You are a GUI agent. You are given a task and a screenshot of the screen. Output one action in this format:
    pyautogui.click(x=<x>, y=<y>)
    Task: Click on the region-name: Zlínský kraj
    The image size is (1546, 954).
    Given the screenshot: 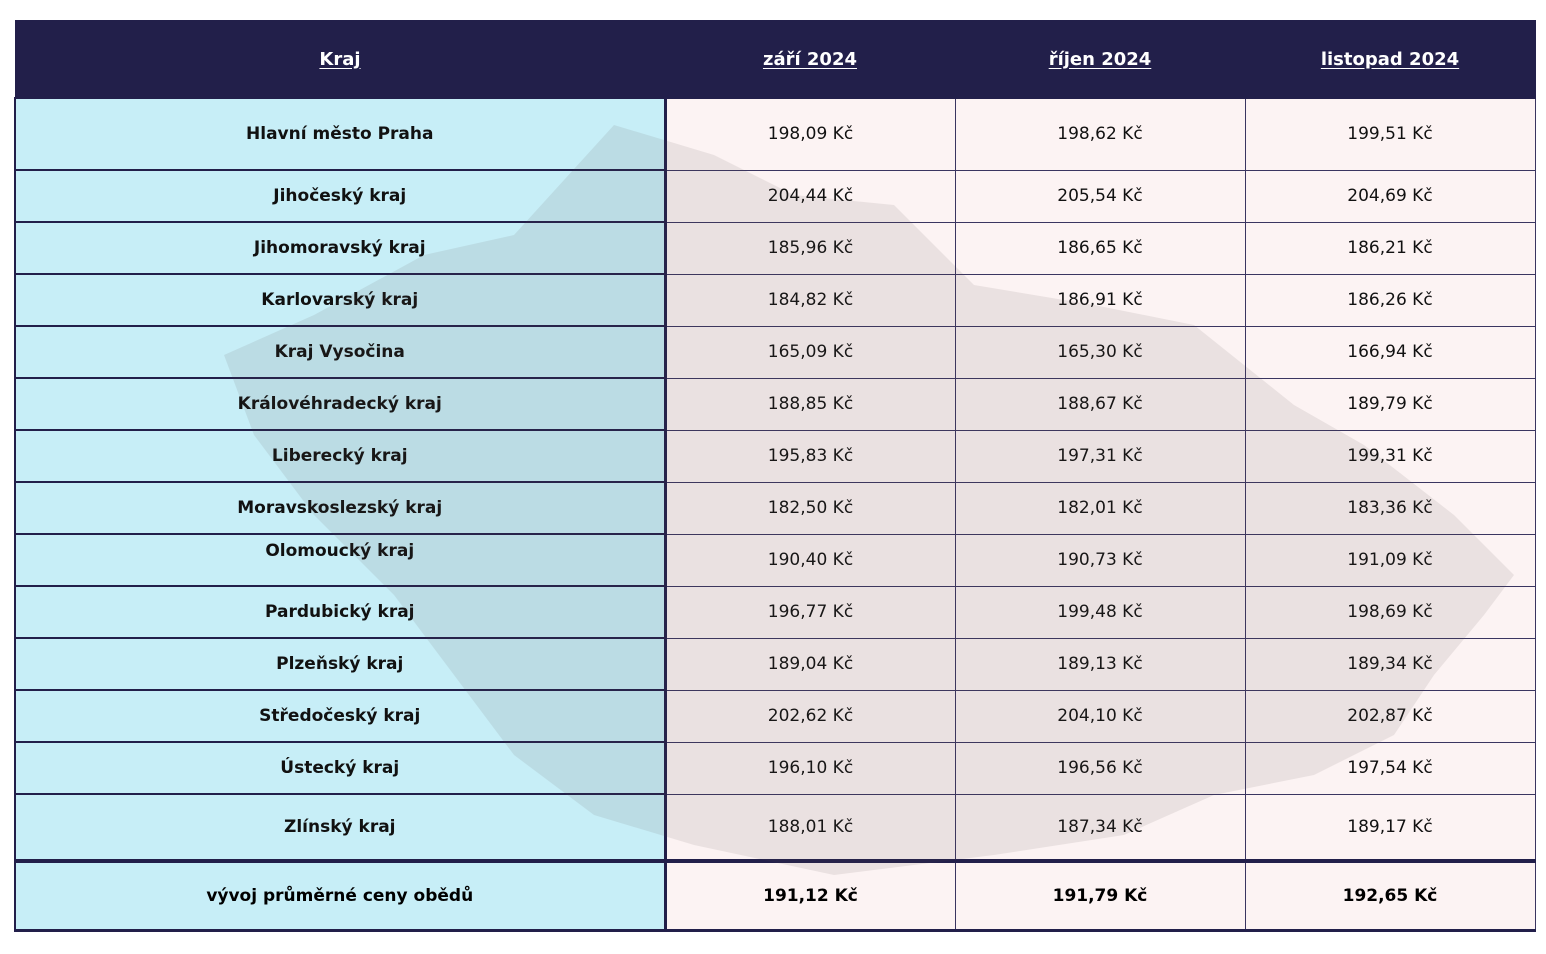 What is the action you would take?
    pyautogui.click(x=340, y=827)
    